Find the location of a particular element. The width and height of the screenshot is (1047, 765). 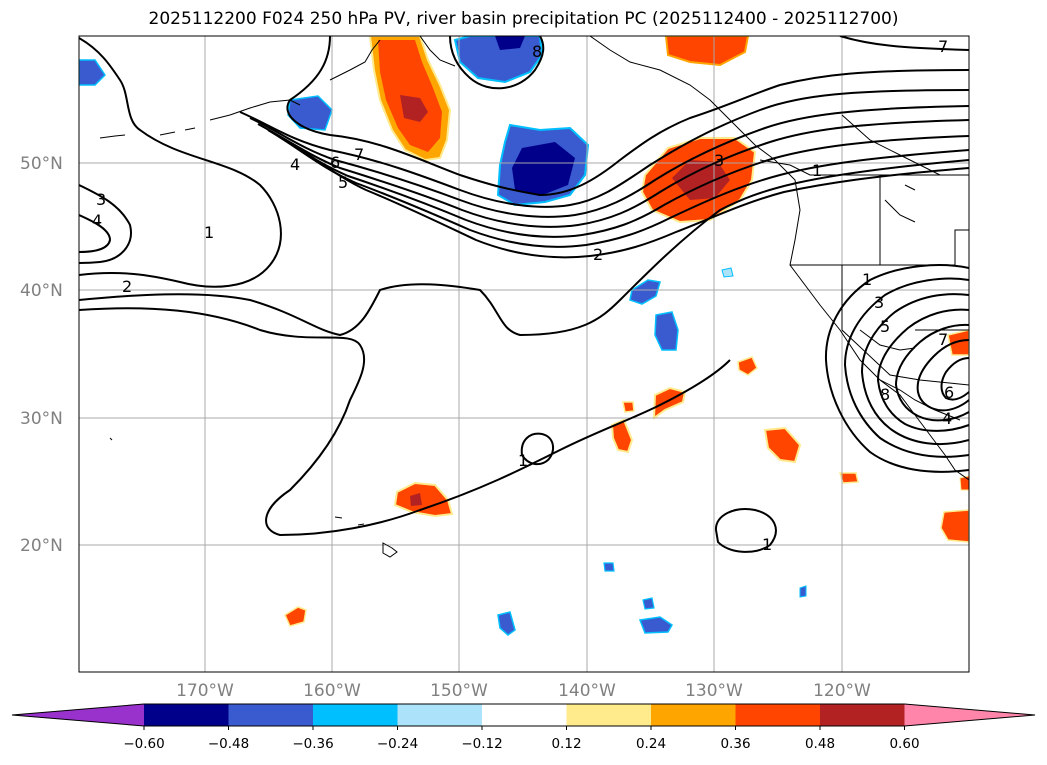

lon-label: 170°W is located at coordinates (205, 691).